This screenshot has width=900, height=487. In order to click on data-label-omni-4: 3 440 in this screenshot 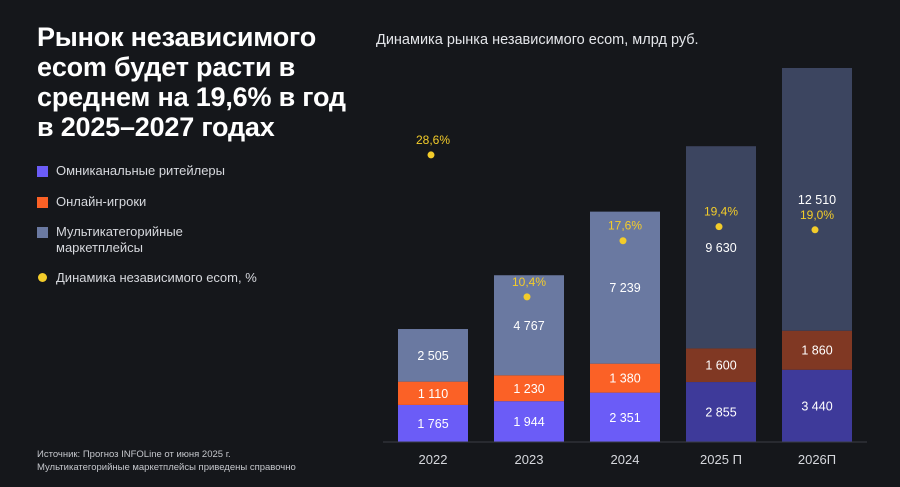, I will do `click(816, 406)`.